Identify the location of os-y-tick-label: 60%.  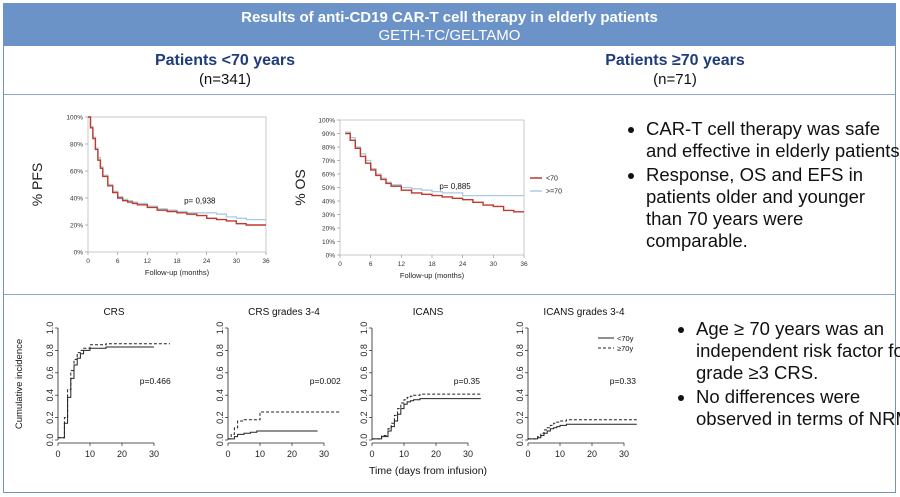
(328, 175).